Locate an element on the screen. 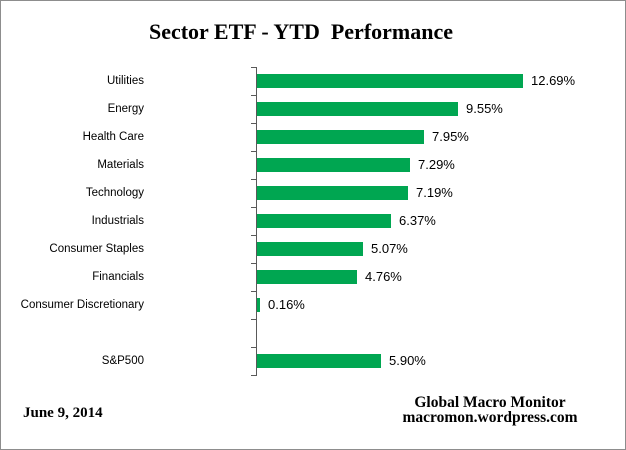 This screenshot has width=626, height=450. category-label: Energy is located at coordinates (125, 109).